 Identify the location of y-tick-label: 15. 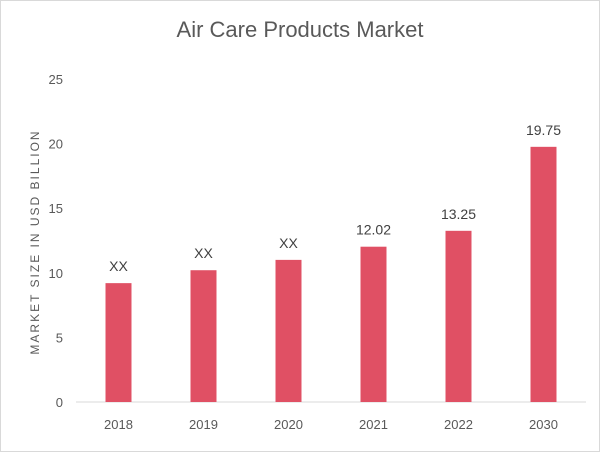
(56, 208).